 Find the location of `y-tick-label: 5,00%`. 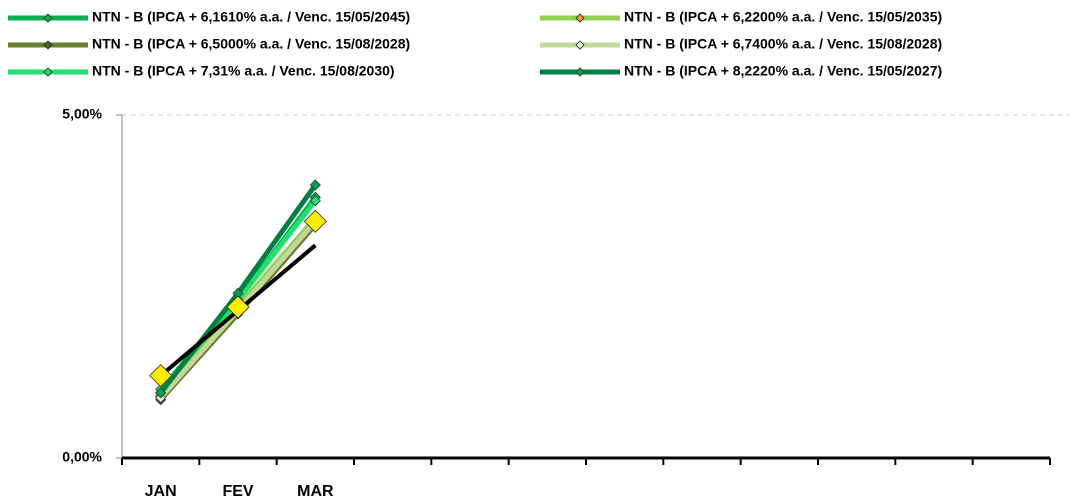

y-tick-label: 5,00% is located at coordinates (82, 114).